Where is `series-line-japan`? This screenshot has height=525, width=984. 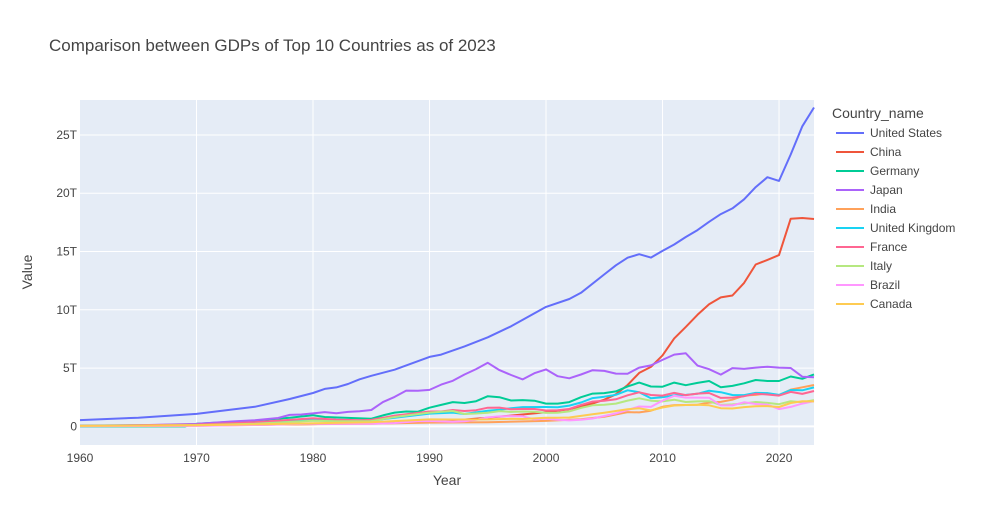 series-line-japan is located at coordinates (447, 389).